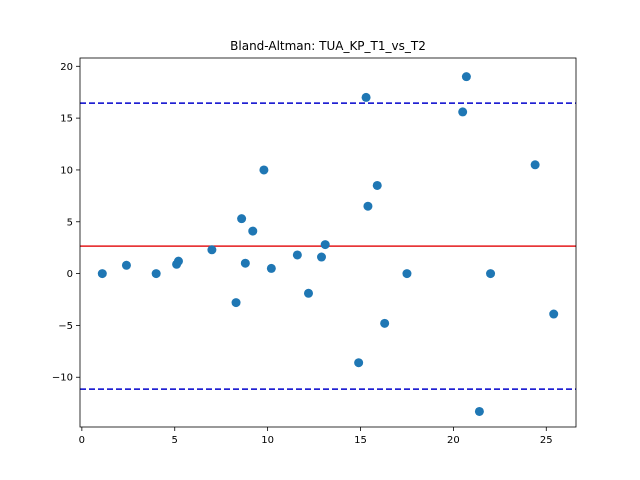  What do you see at coordinates (66, 170) in the screenshot?
I see `y-tick-label: 10` at bounding box center [66, 170].